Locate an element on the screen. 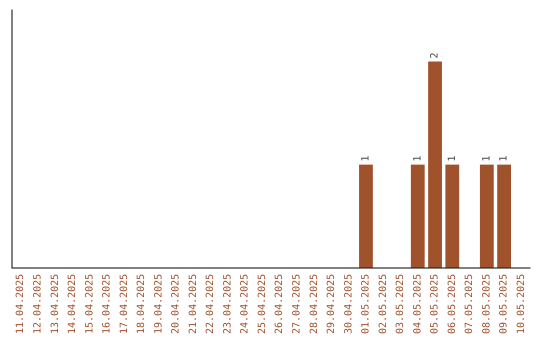 This screenshot has height=340, width=540. x-tick-label: 03.05.2025 is located at coordinates (400, 304).